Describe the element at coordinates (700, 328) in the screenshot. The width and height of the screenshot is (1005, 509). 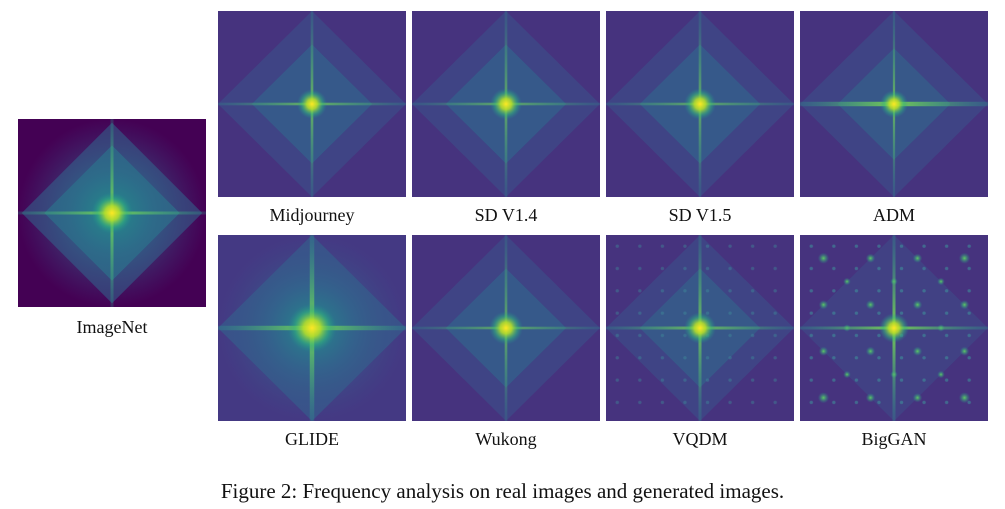
I see `spectrum-vqdm` at that location.